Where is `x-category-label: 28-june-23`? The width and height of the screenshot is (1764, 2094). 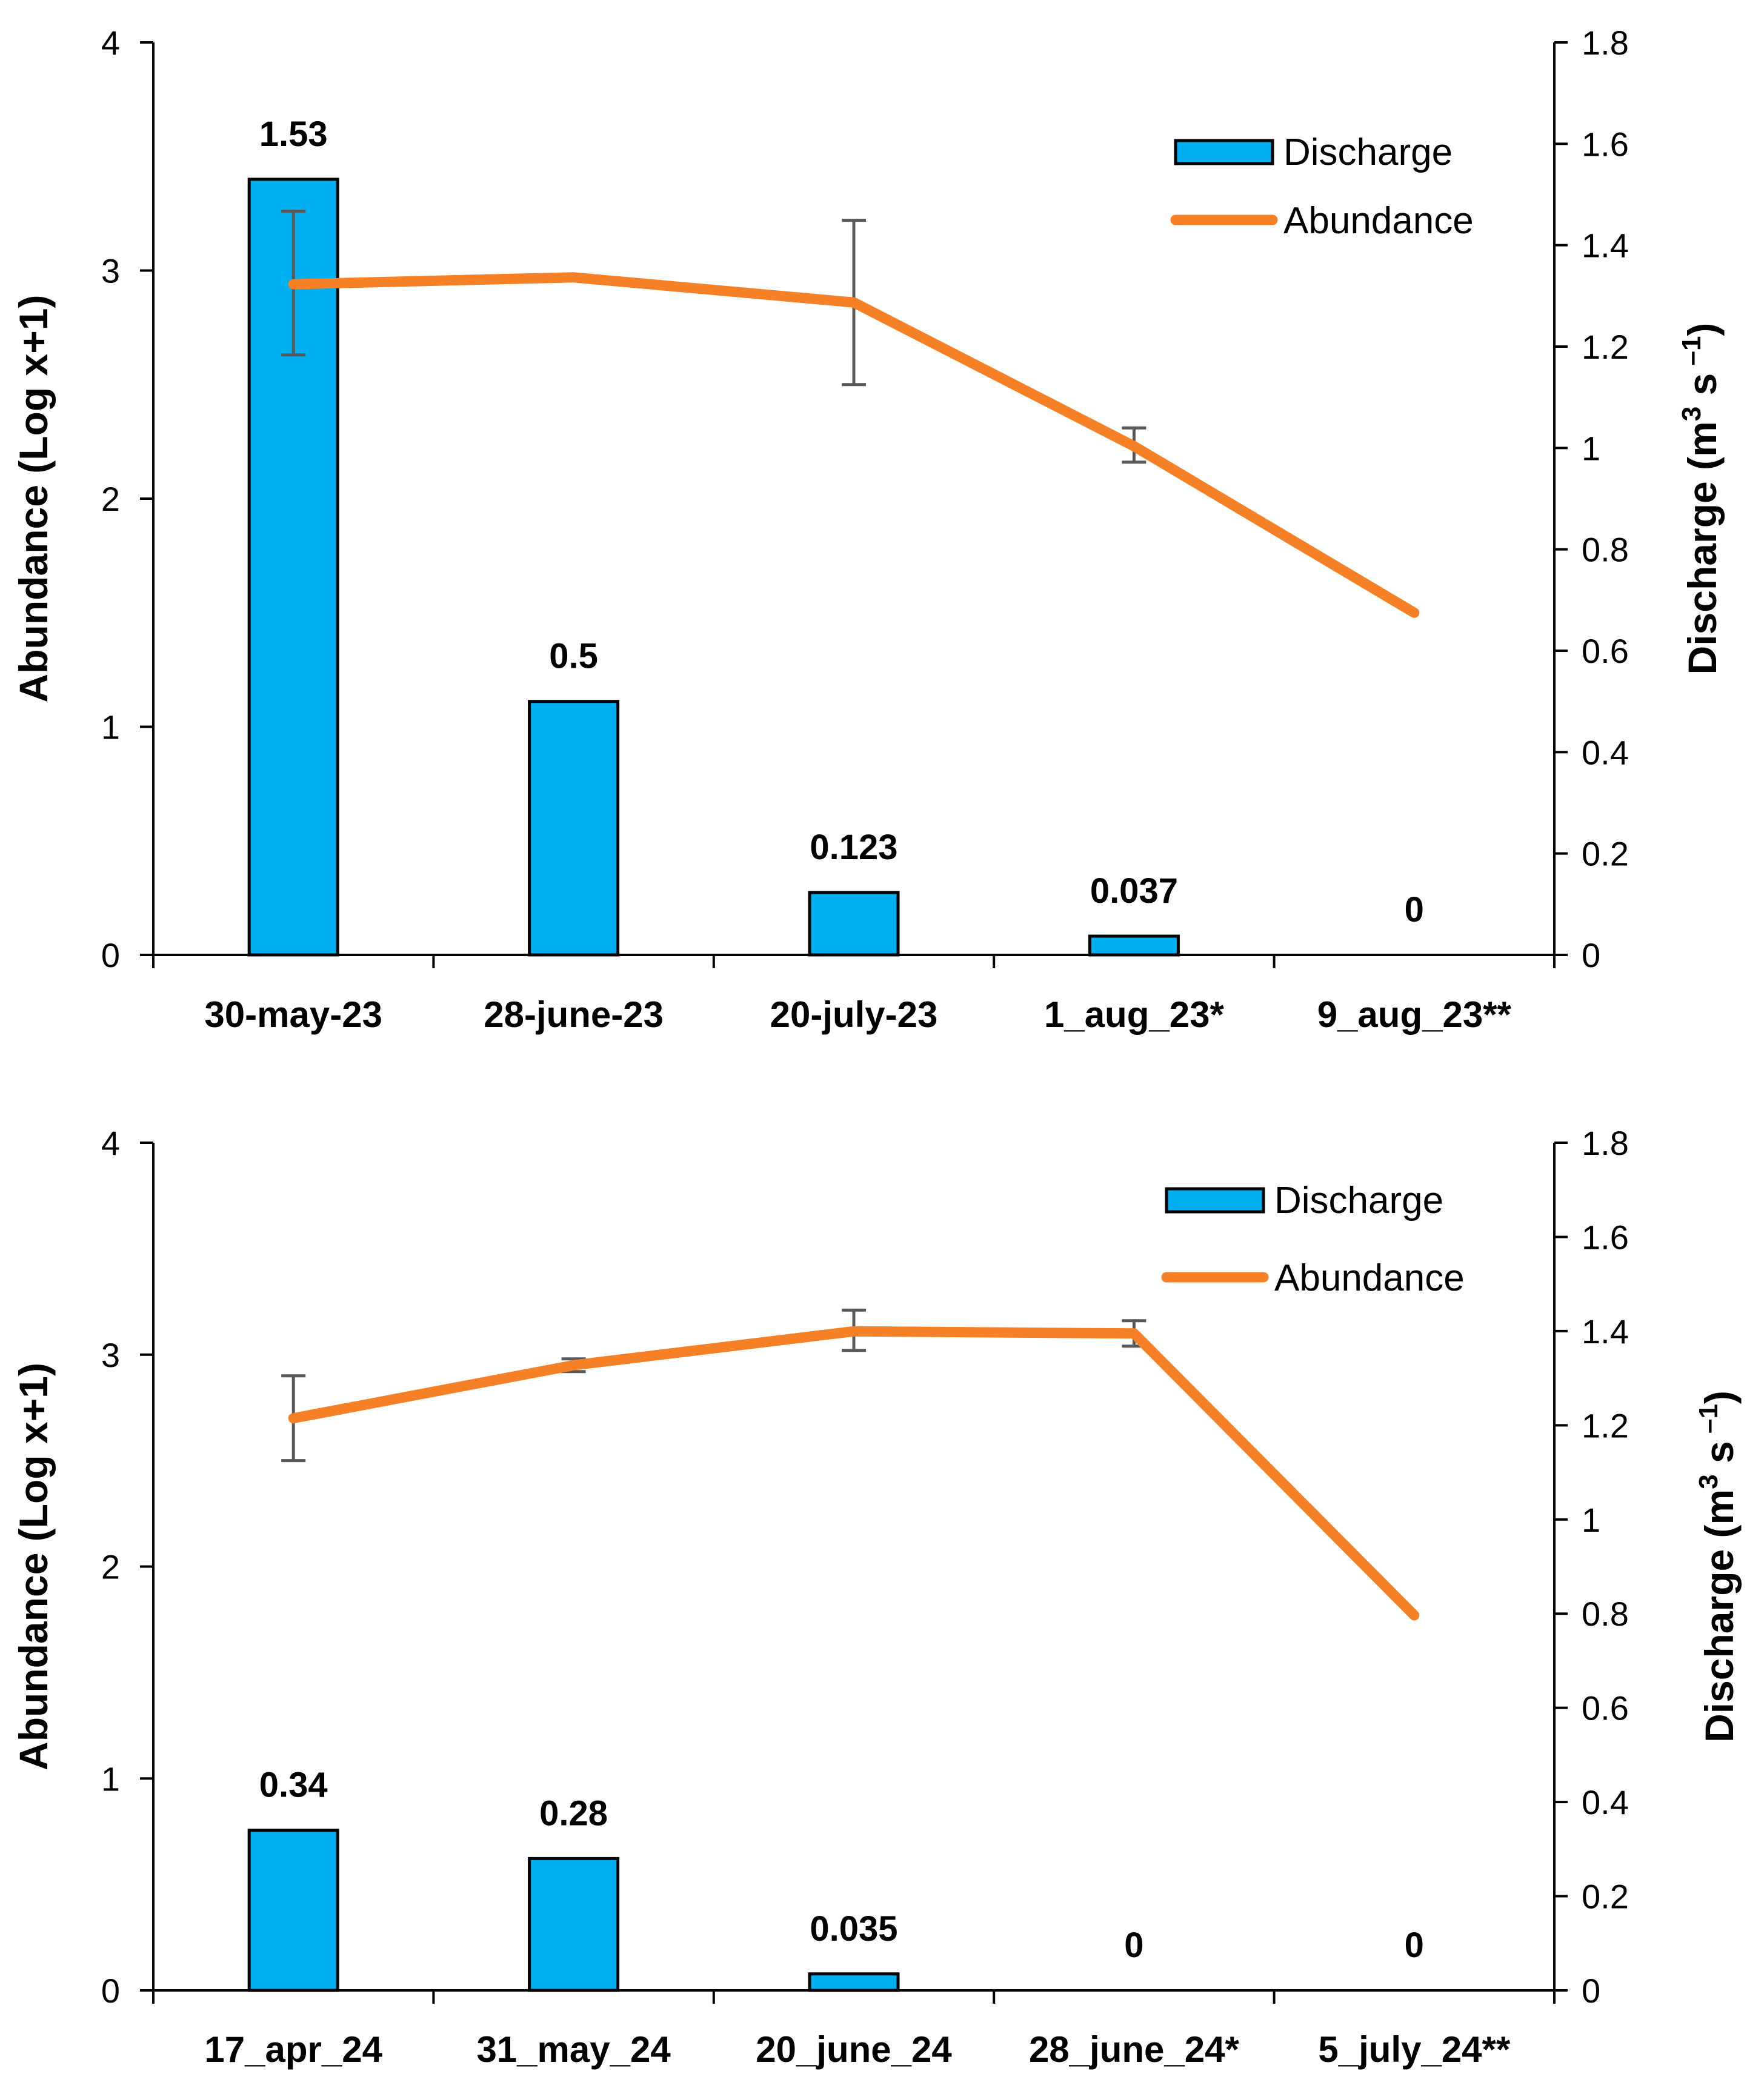
x-category-label: 28-june-23 is located at coordinates (574, 1015).